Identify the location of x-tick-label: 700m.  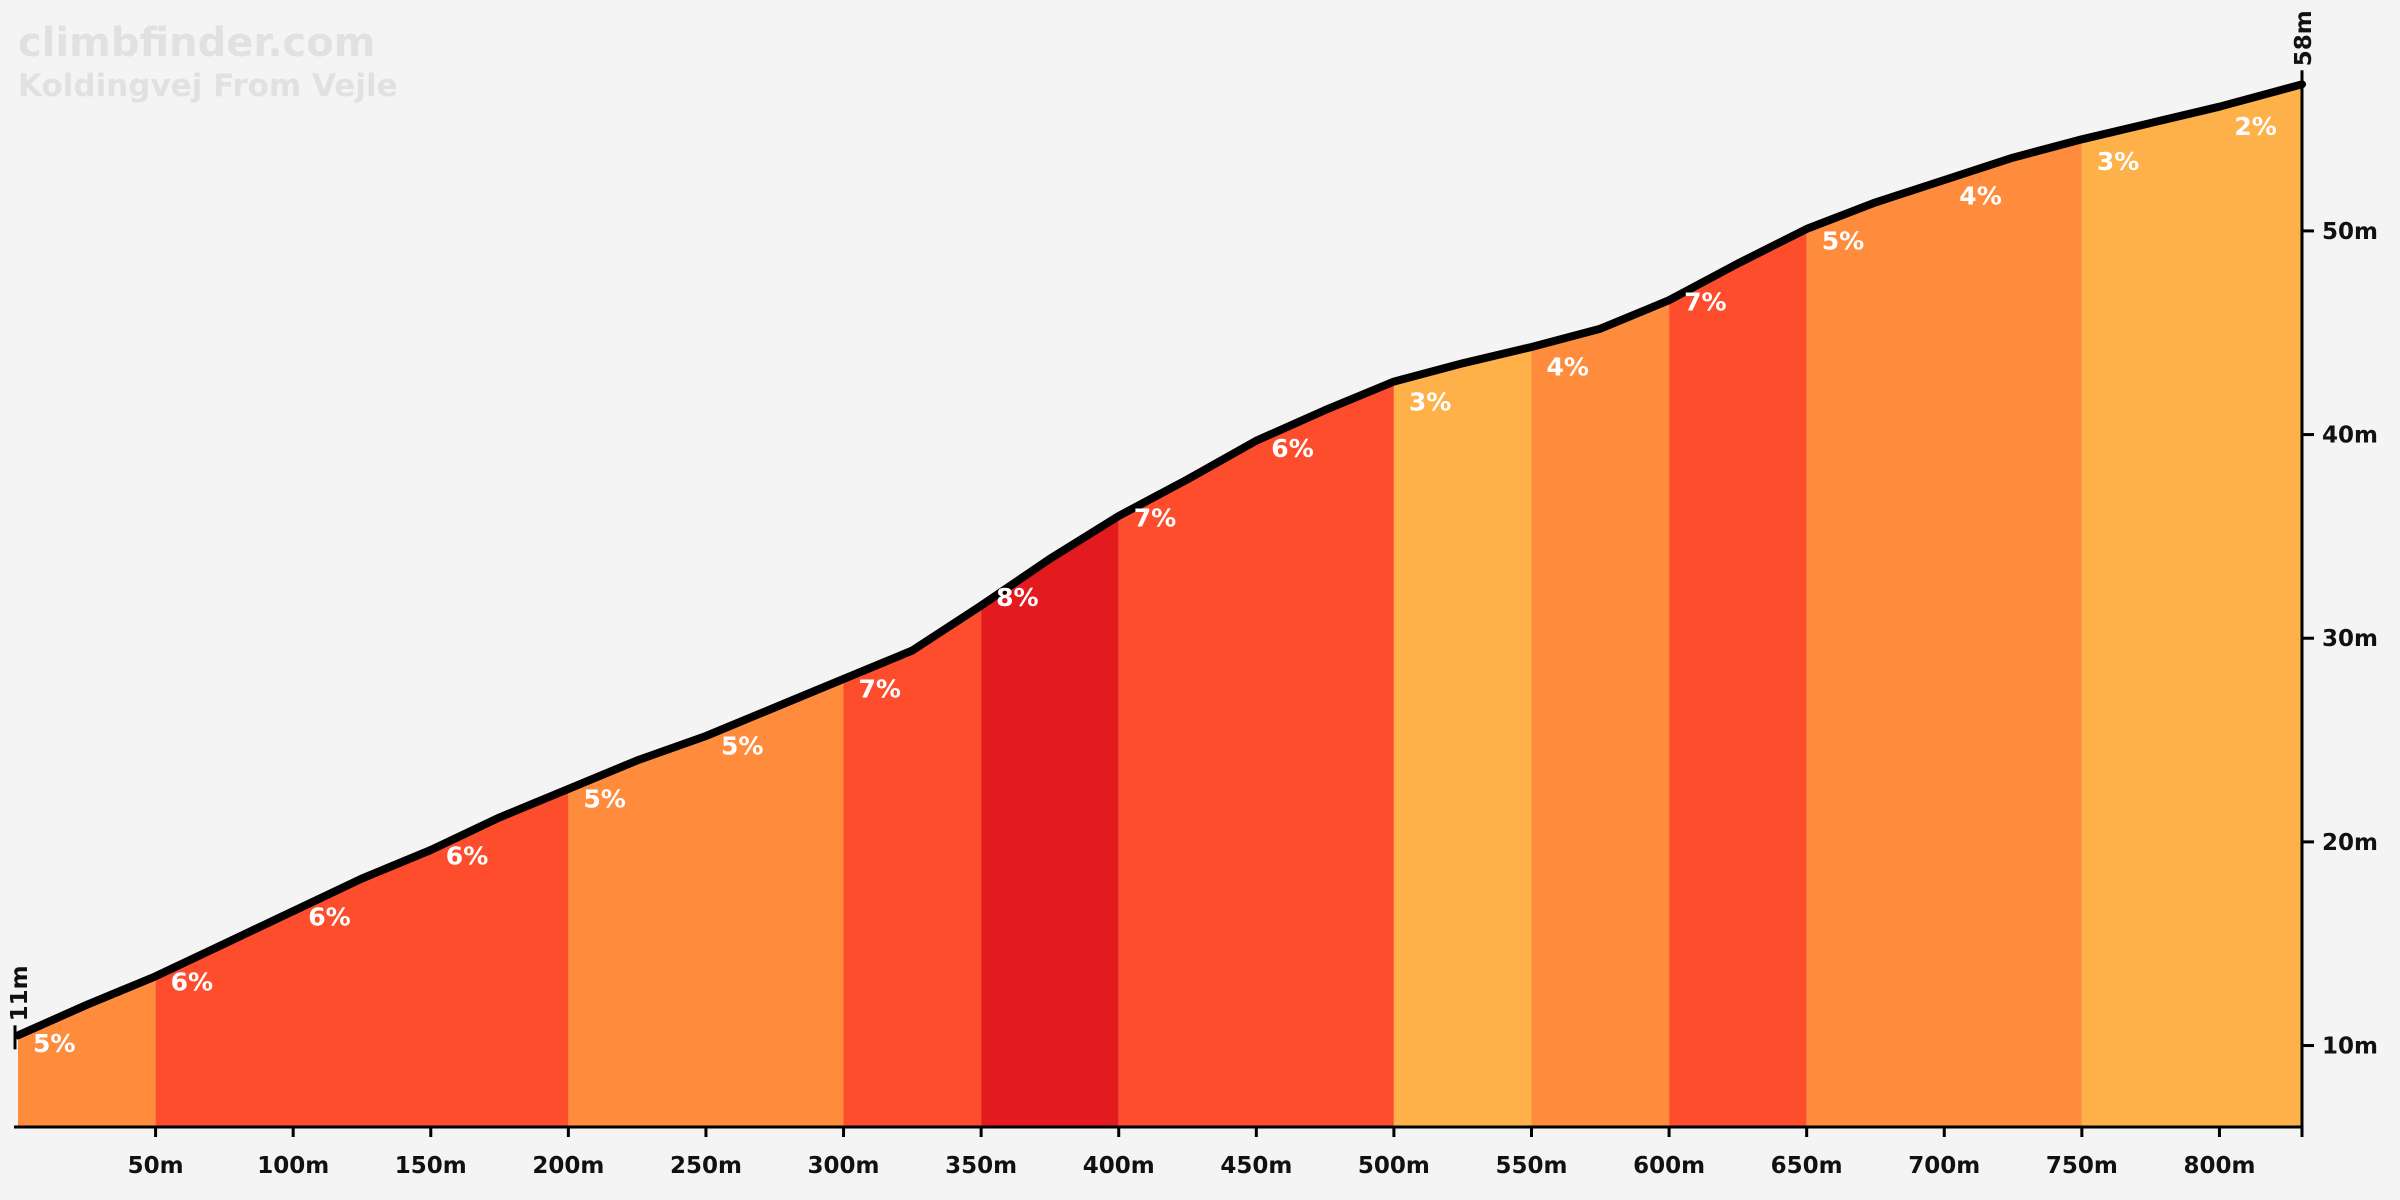
(1944, 1166).